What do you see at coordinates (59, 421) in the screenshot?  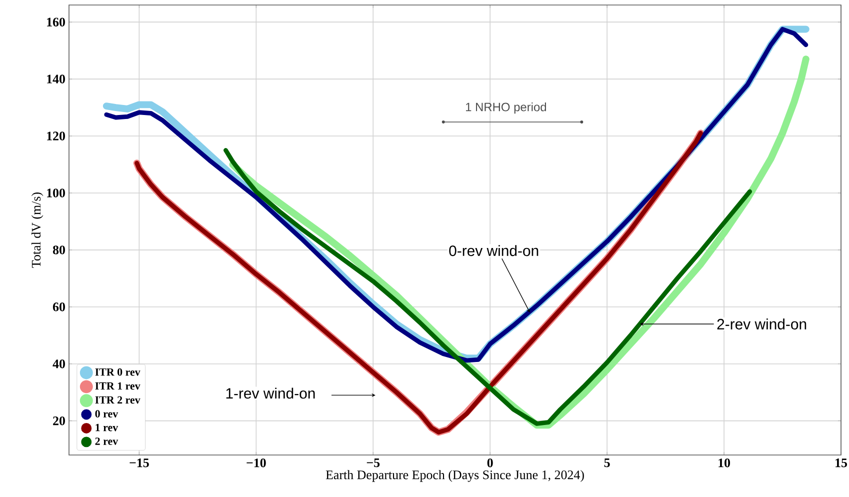 I see `y-tick-label: 20` at bounding box center [59, 421].